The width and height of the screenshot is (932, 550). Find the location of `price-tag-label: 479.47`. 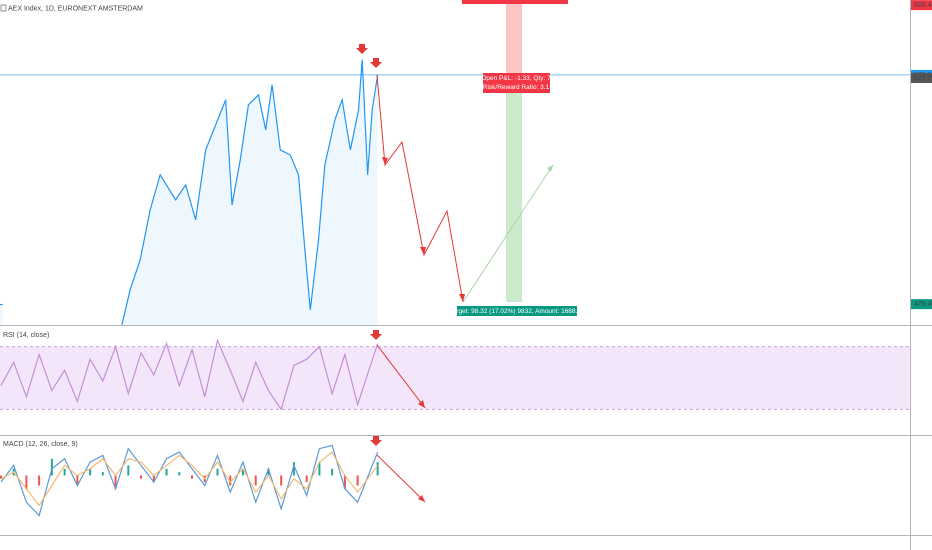

price-tag-label: 479.47 is located at coordinates (923, 304).